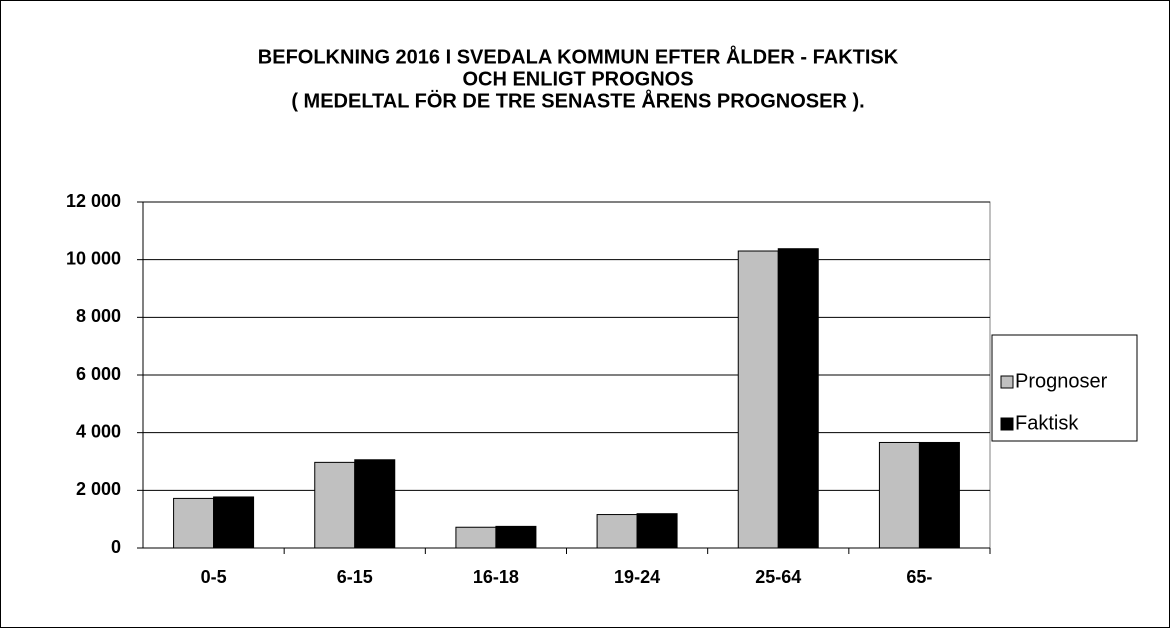 The height and width of the screenshot is (628, 1170). What do you see at coordinates (1047, 423) in the screenshot?
I see `legend-label: Faktisk` at bounding box center [1047, 423].